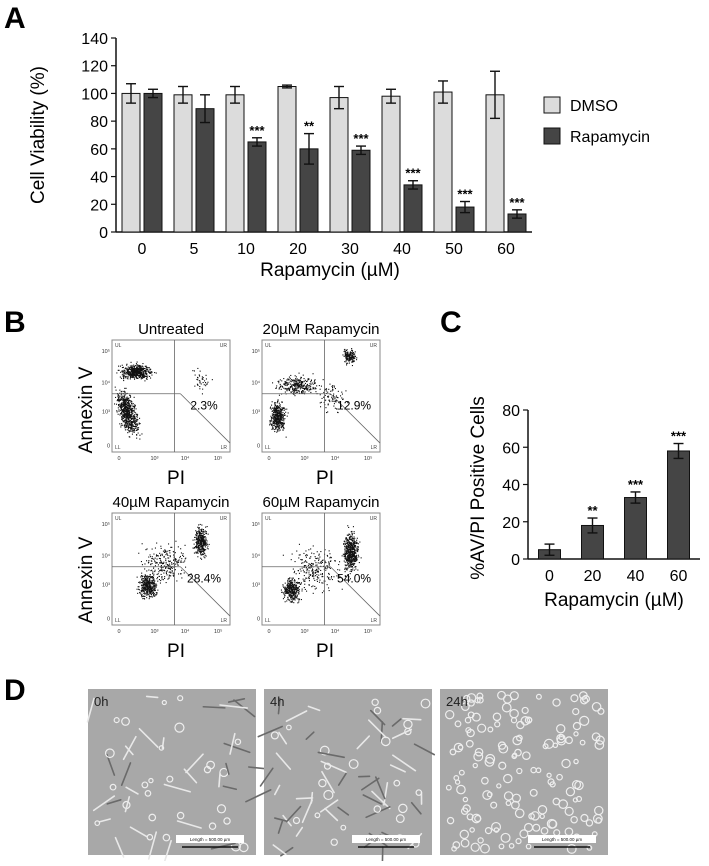 This screenshot has width=709, height=866. What do you see at coordinates (170, 502) in the screenshot?
I see `flow-plot-title: 40µM Rapamycin` at bounding box center [170, 502].